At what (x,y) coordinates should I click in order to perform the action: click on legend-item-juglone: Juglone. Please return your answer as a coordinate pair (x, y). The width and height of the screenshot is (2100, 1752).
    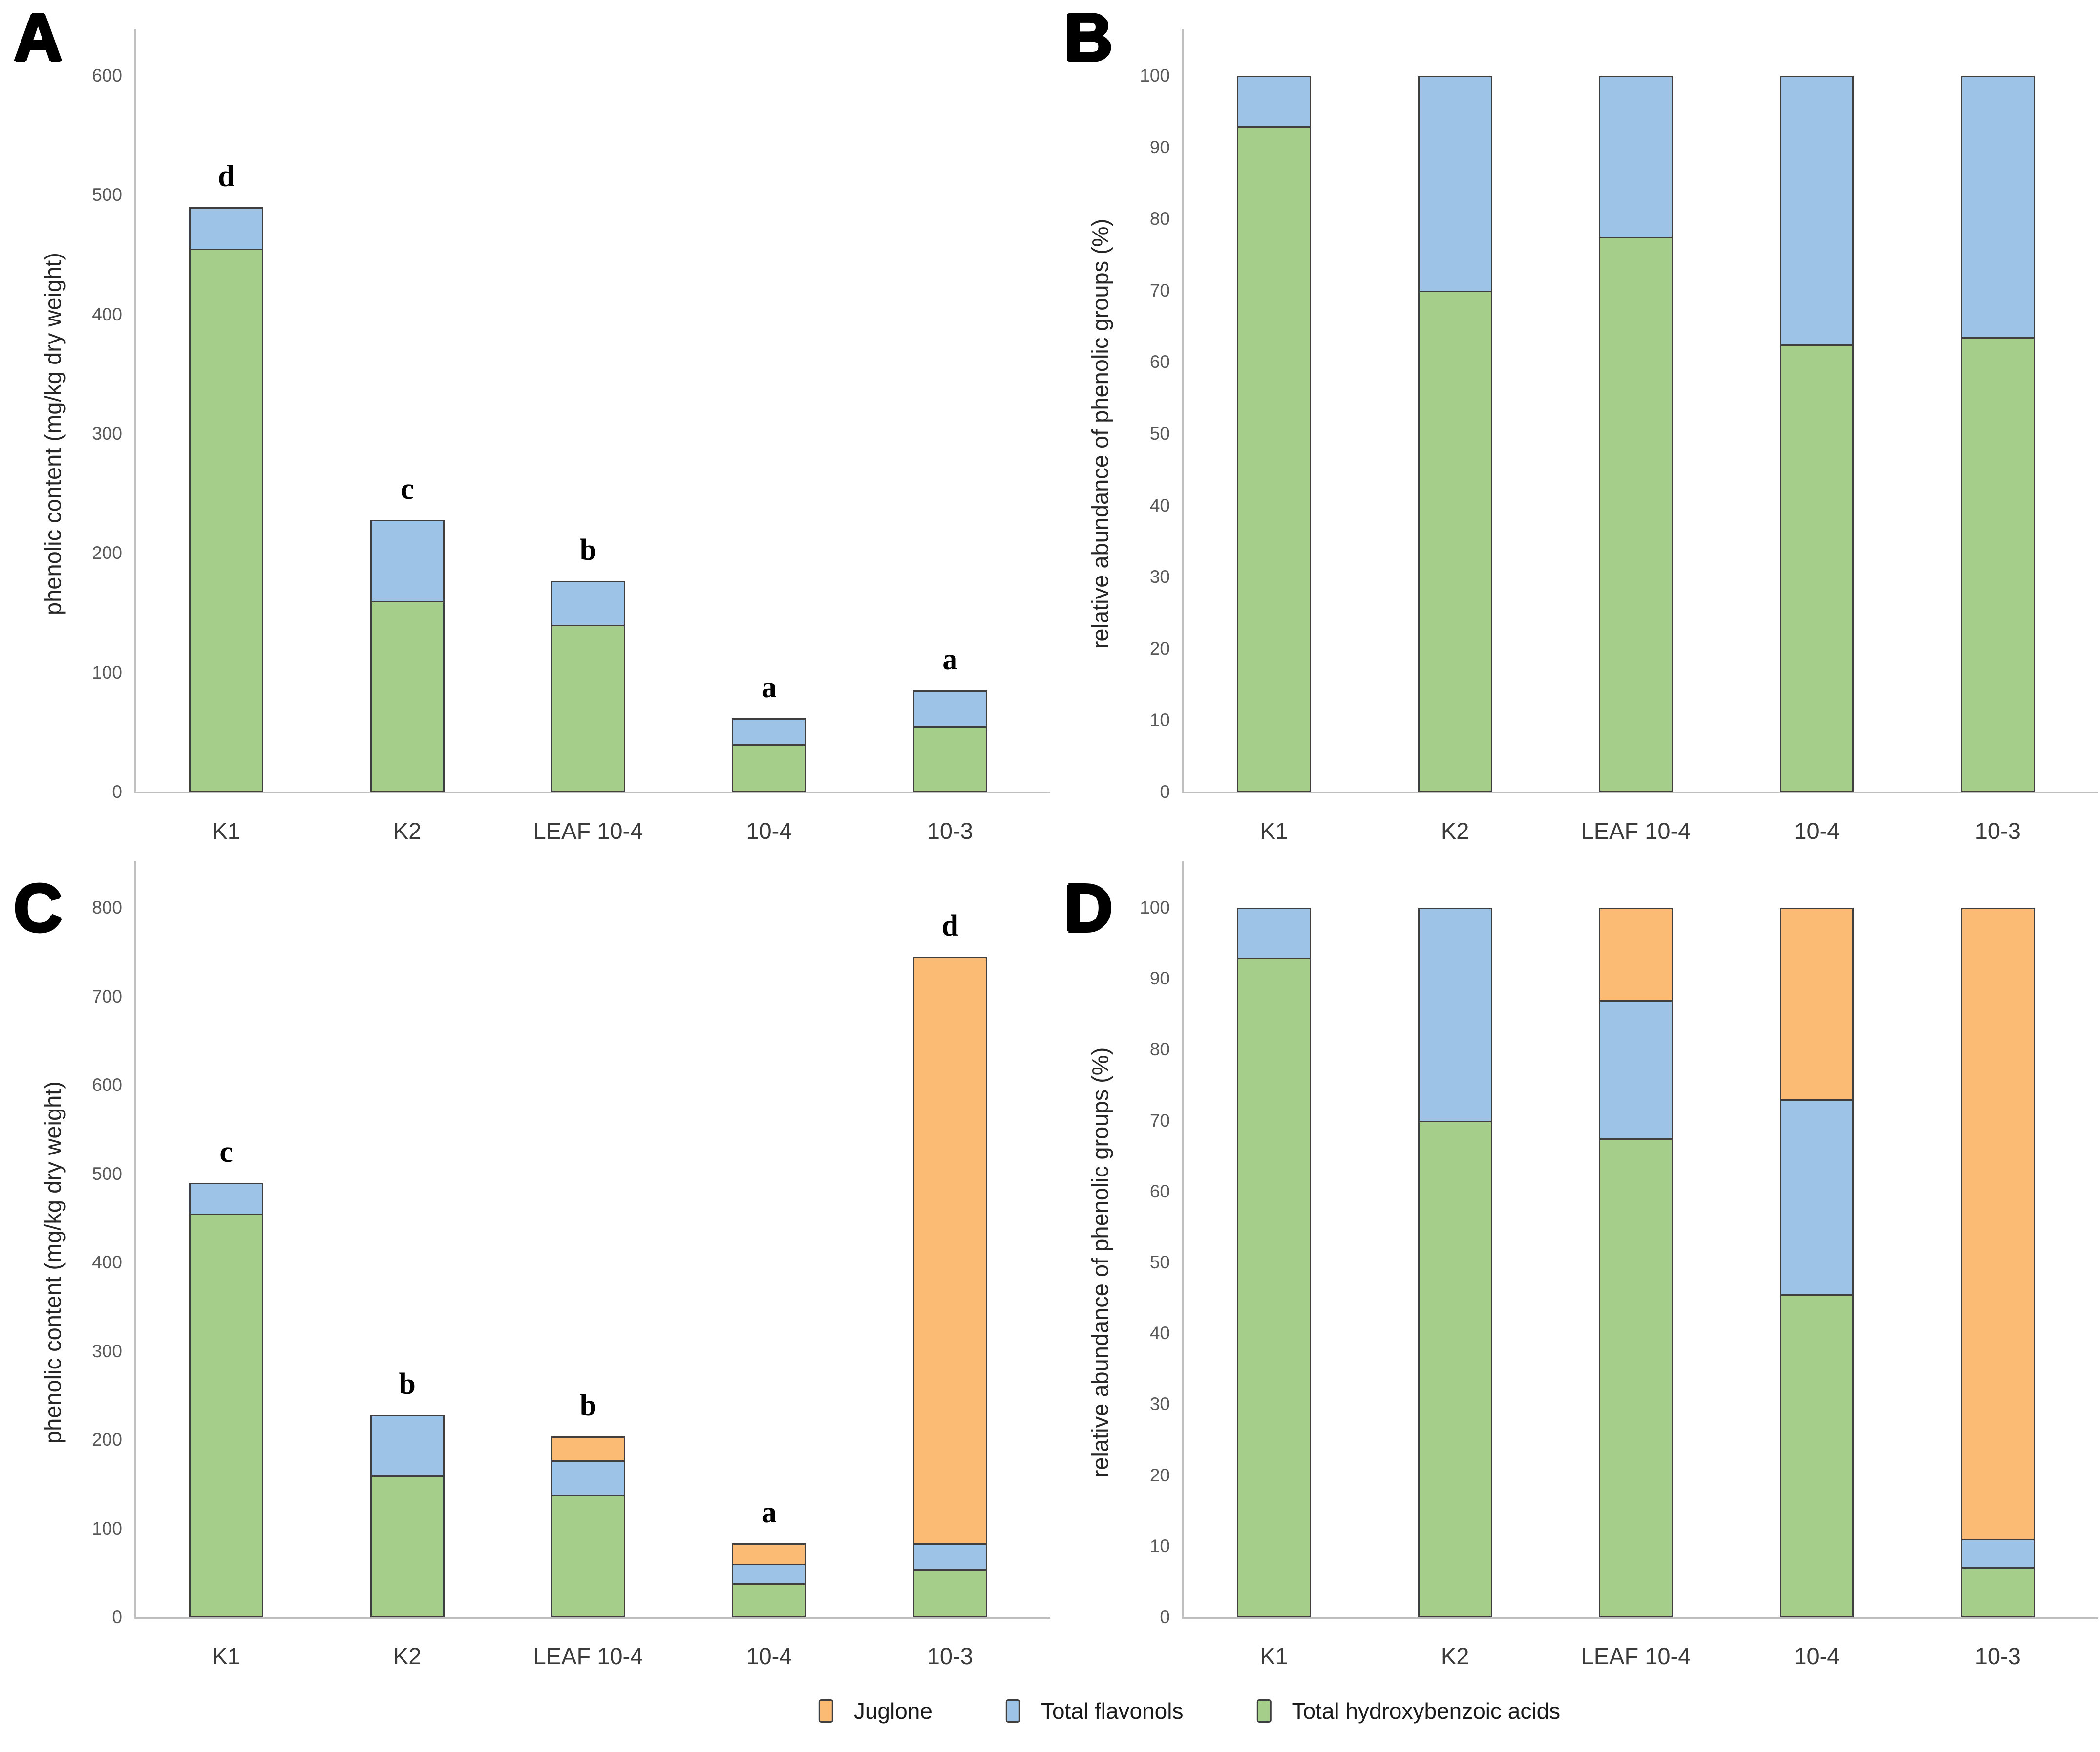
    Looking at the image, I should click on (875, 1711).